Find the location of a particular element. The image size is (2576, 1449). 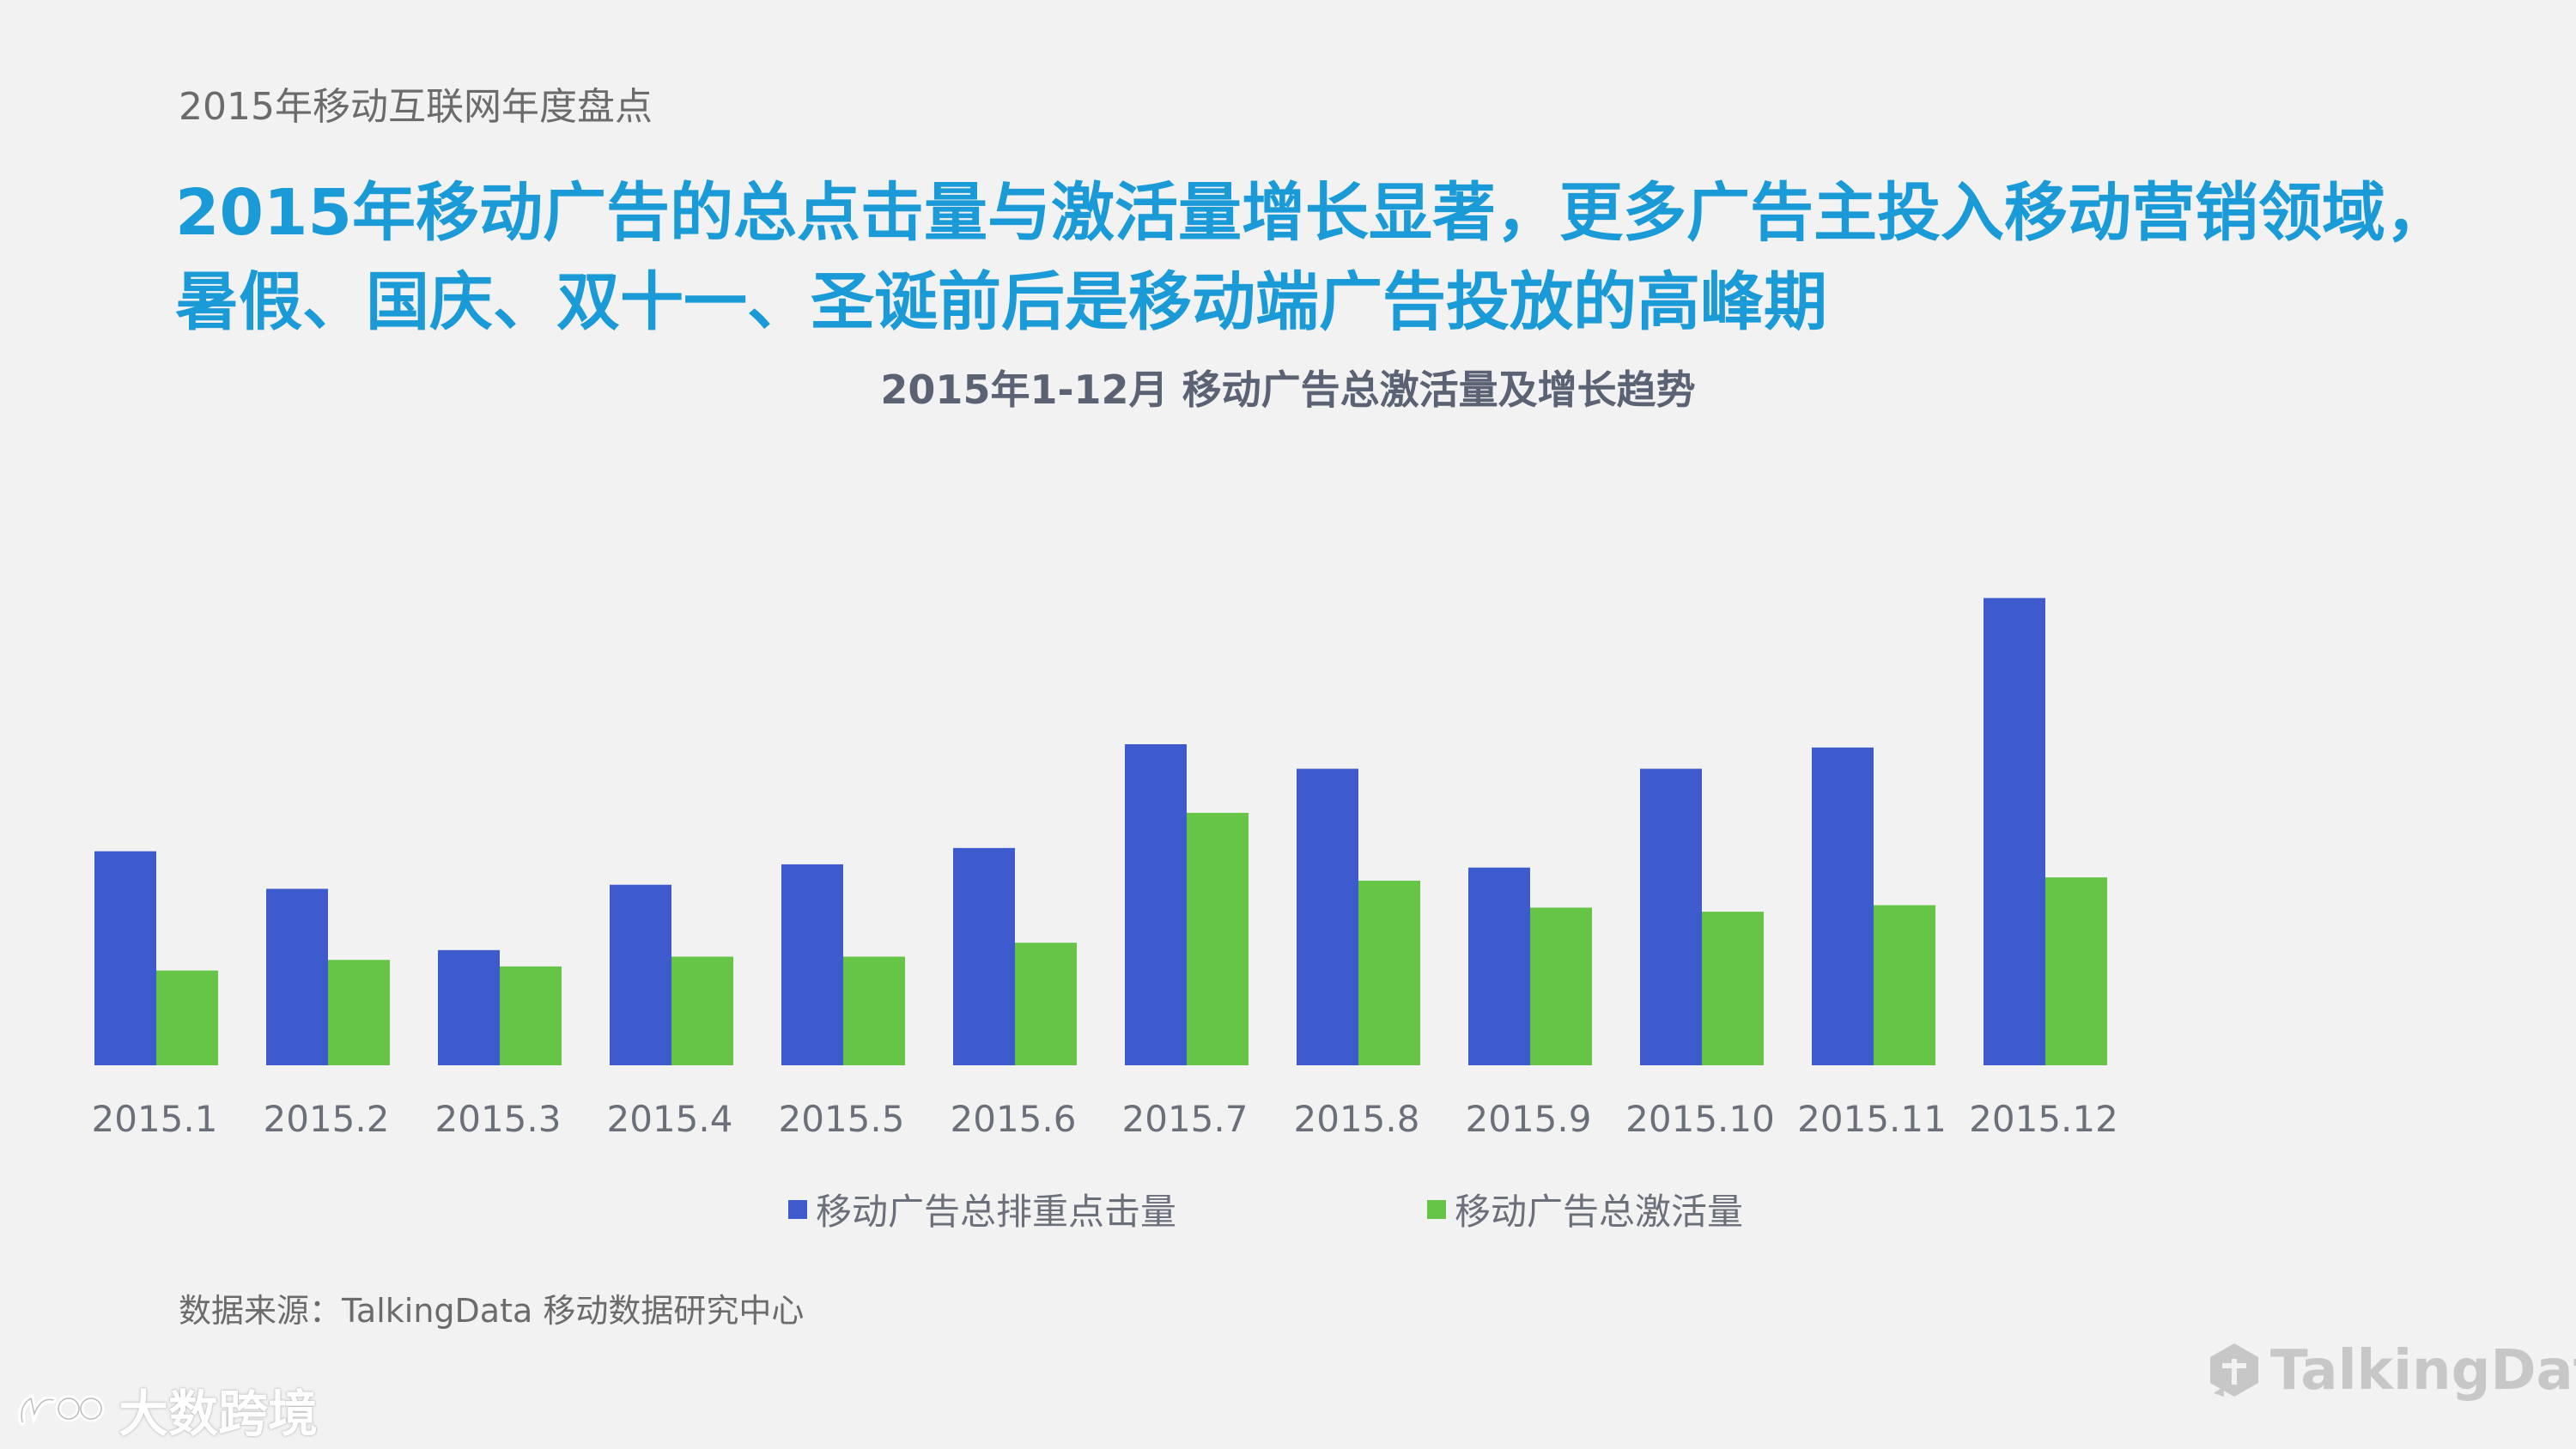

x-tick-label: 2015.1 is located at coordinates (155, 1119).